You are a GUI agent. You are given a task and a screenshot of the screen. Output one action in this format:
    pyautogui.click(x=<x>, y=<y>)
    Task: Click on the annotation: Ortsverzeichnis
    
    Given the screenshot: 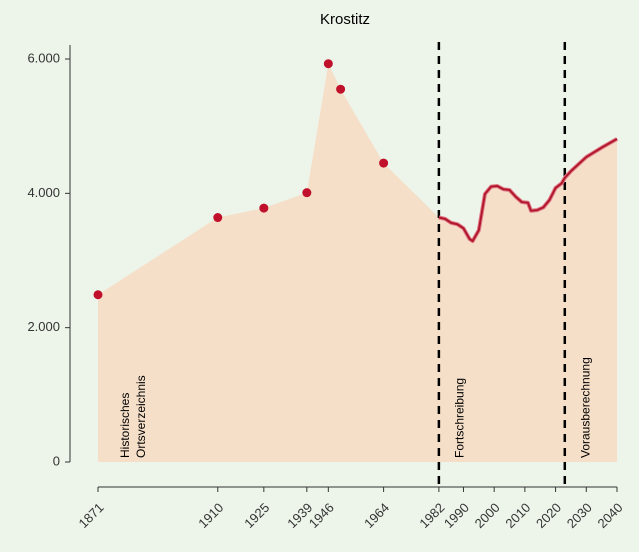 What is the action you would take?
    pyautogui.click(x=141, y=416)
    